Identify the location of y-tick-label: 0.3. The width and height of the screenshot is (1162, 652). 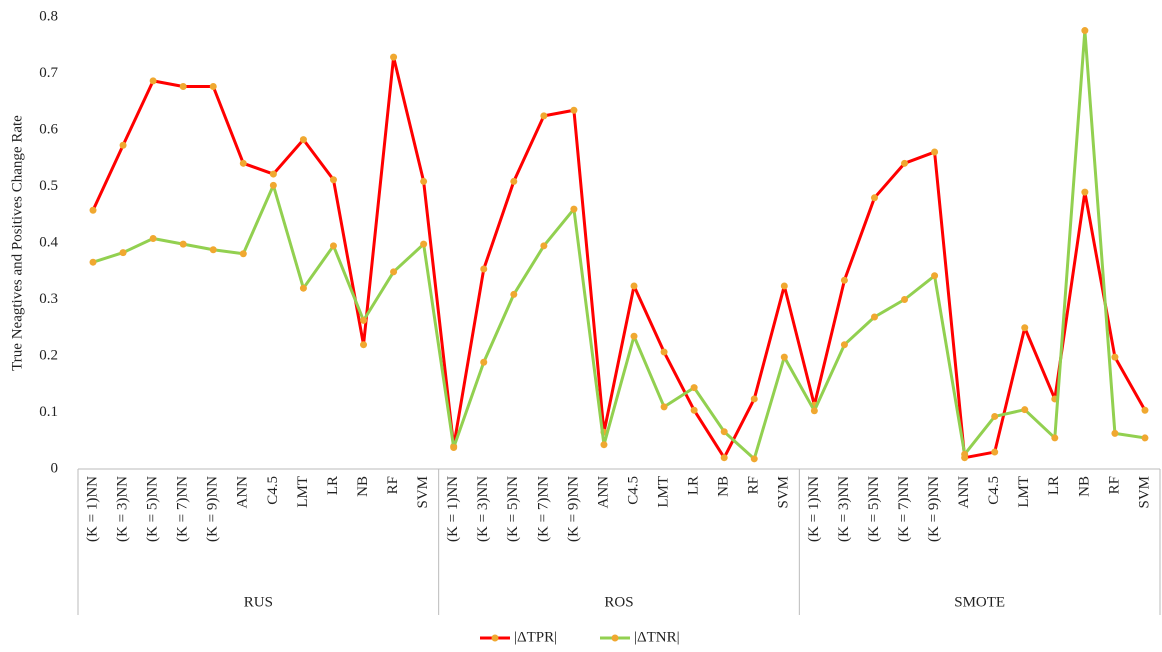
(48, 299).